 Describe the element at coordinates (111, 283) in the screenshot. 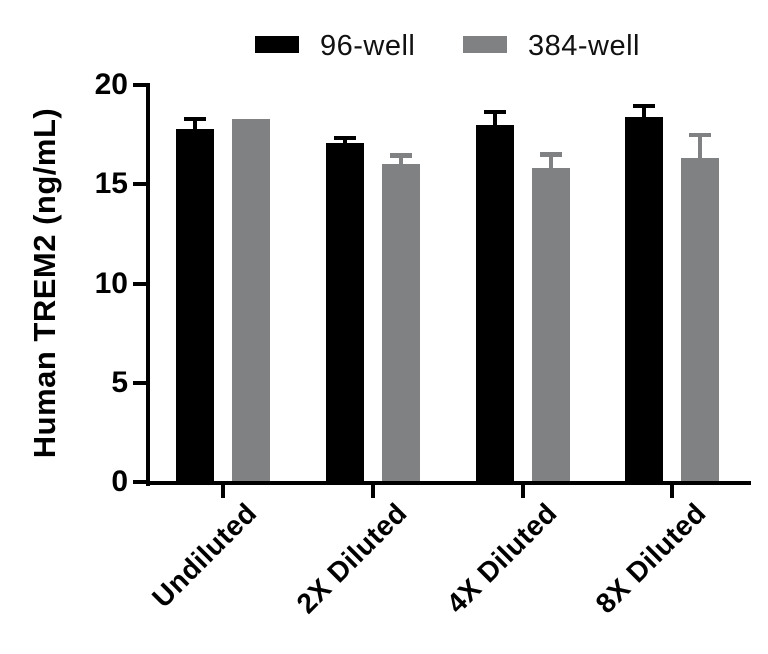

I see `y-tick-label: 10` at that location.